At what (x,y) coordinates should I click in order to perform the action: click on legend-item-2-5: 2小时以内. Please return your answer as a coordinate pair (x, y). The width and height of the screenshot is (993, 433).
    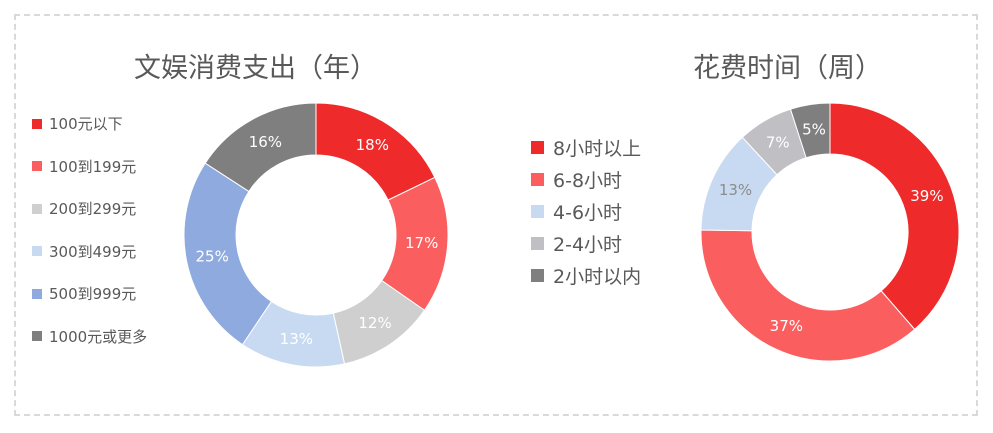
    Looking at the image, I should click on (586, 275).